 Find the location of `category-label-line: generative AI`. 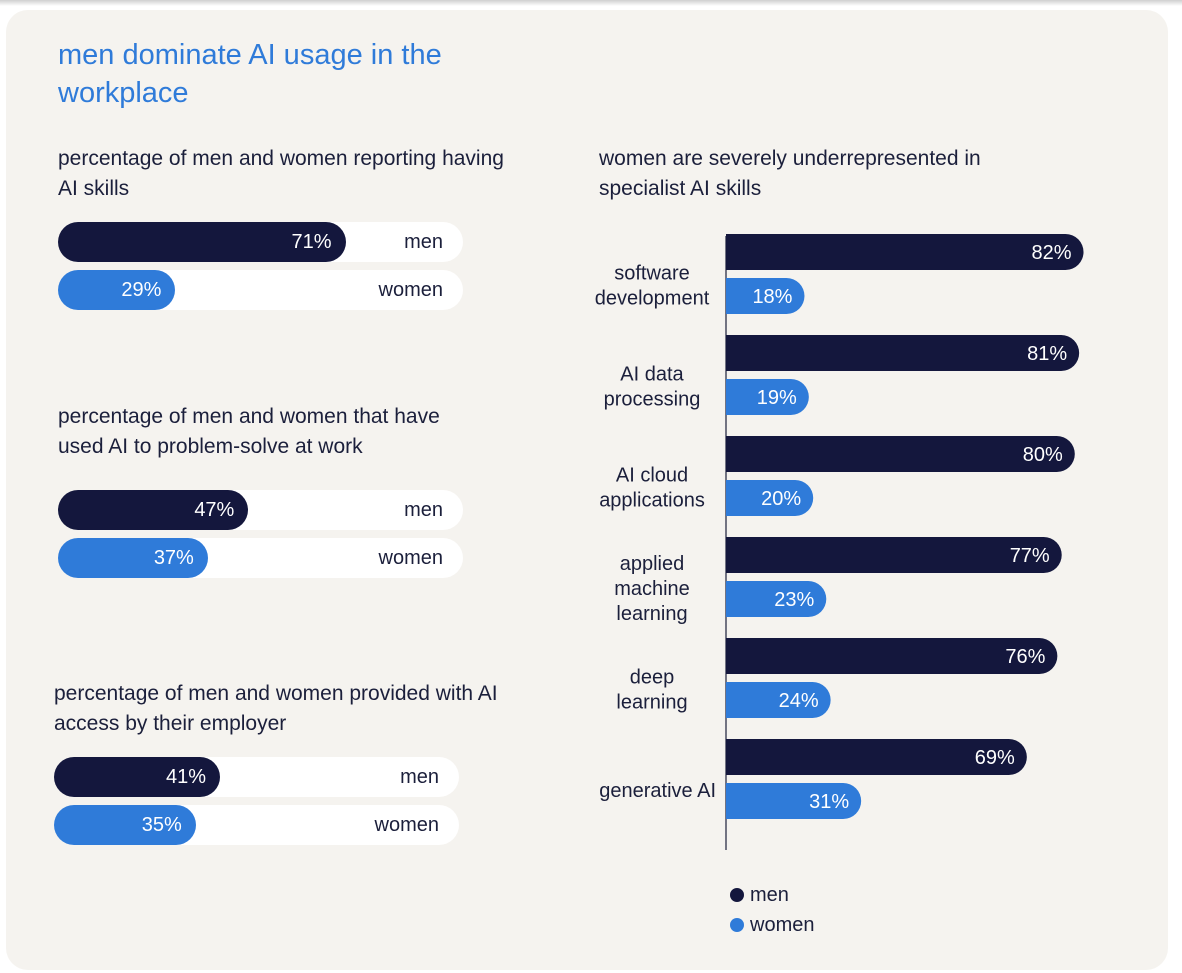

category-label-line: generative AI is located at coordinates (657, 791).